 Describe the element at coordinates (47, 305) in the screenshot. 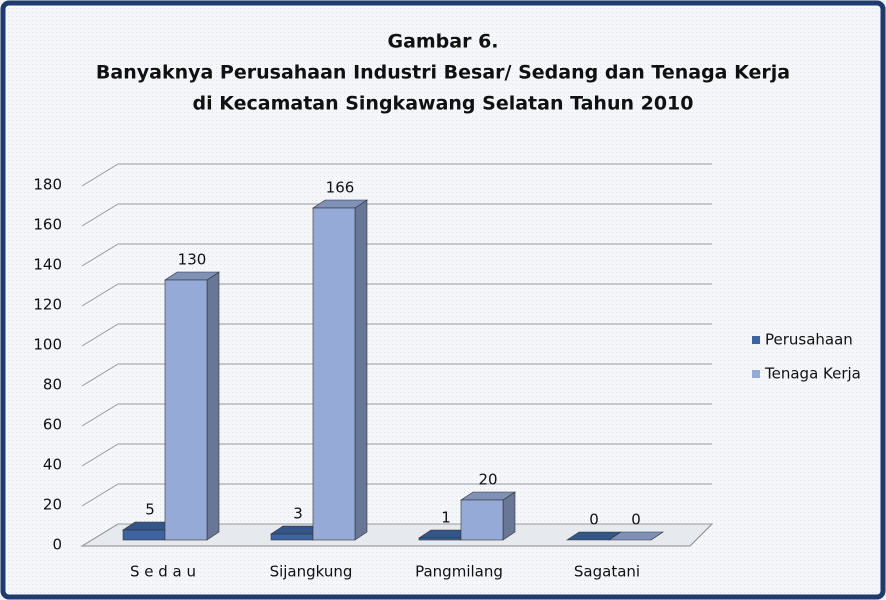

I see `y-tick-label: 120` at that location.